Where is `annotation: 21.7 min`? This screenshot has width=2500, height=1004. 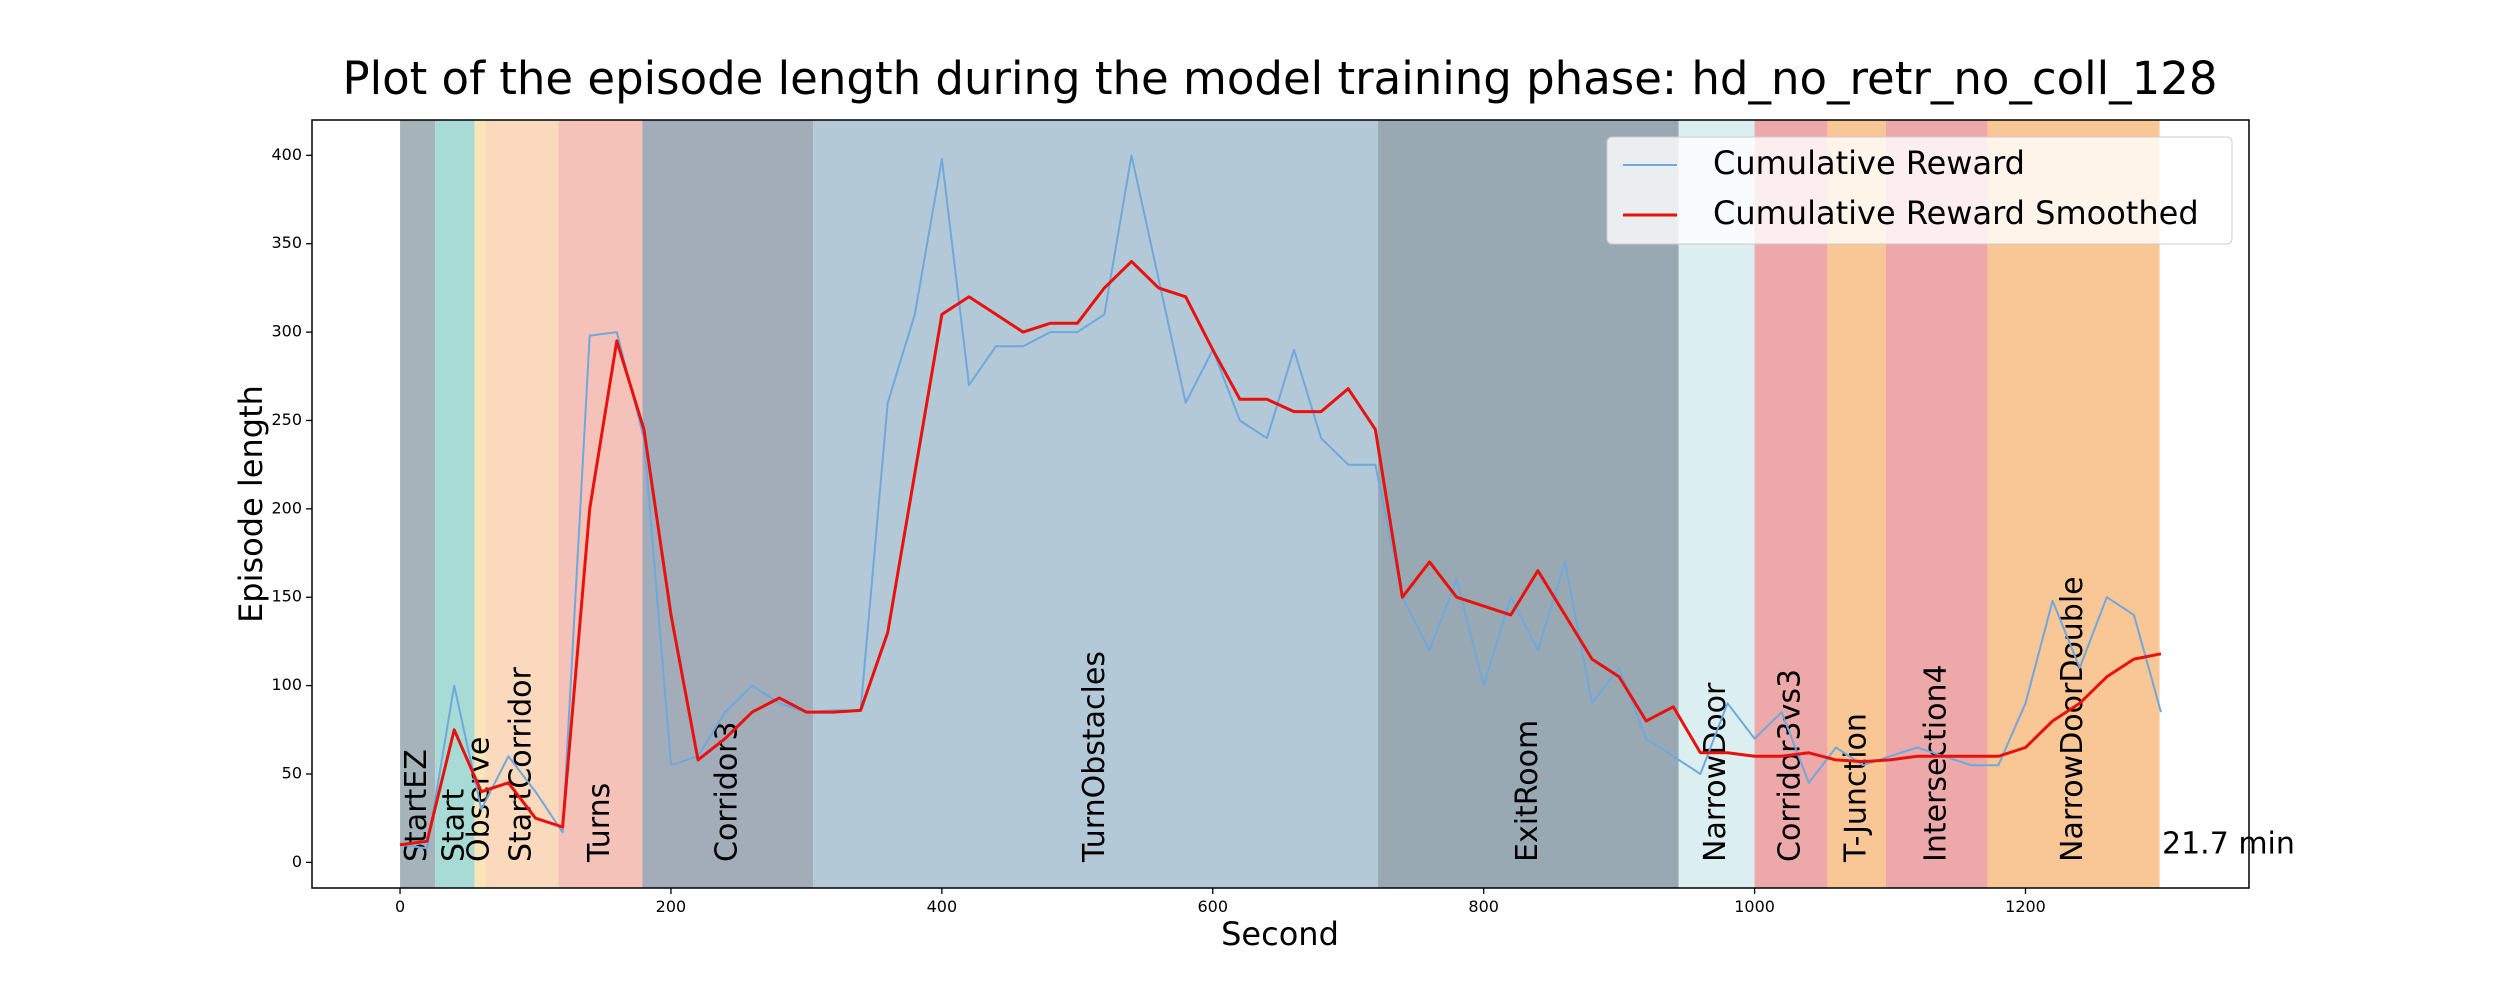
annotation: 21.7 min is located at coordinates (2228, 844).